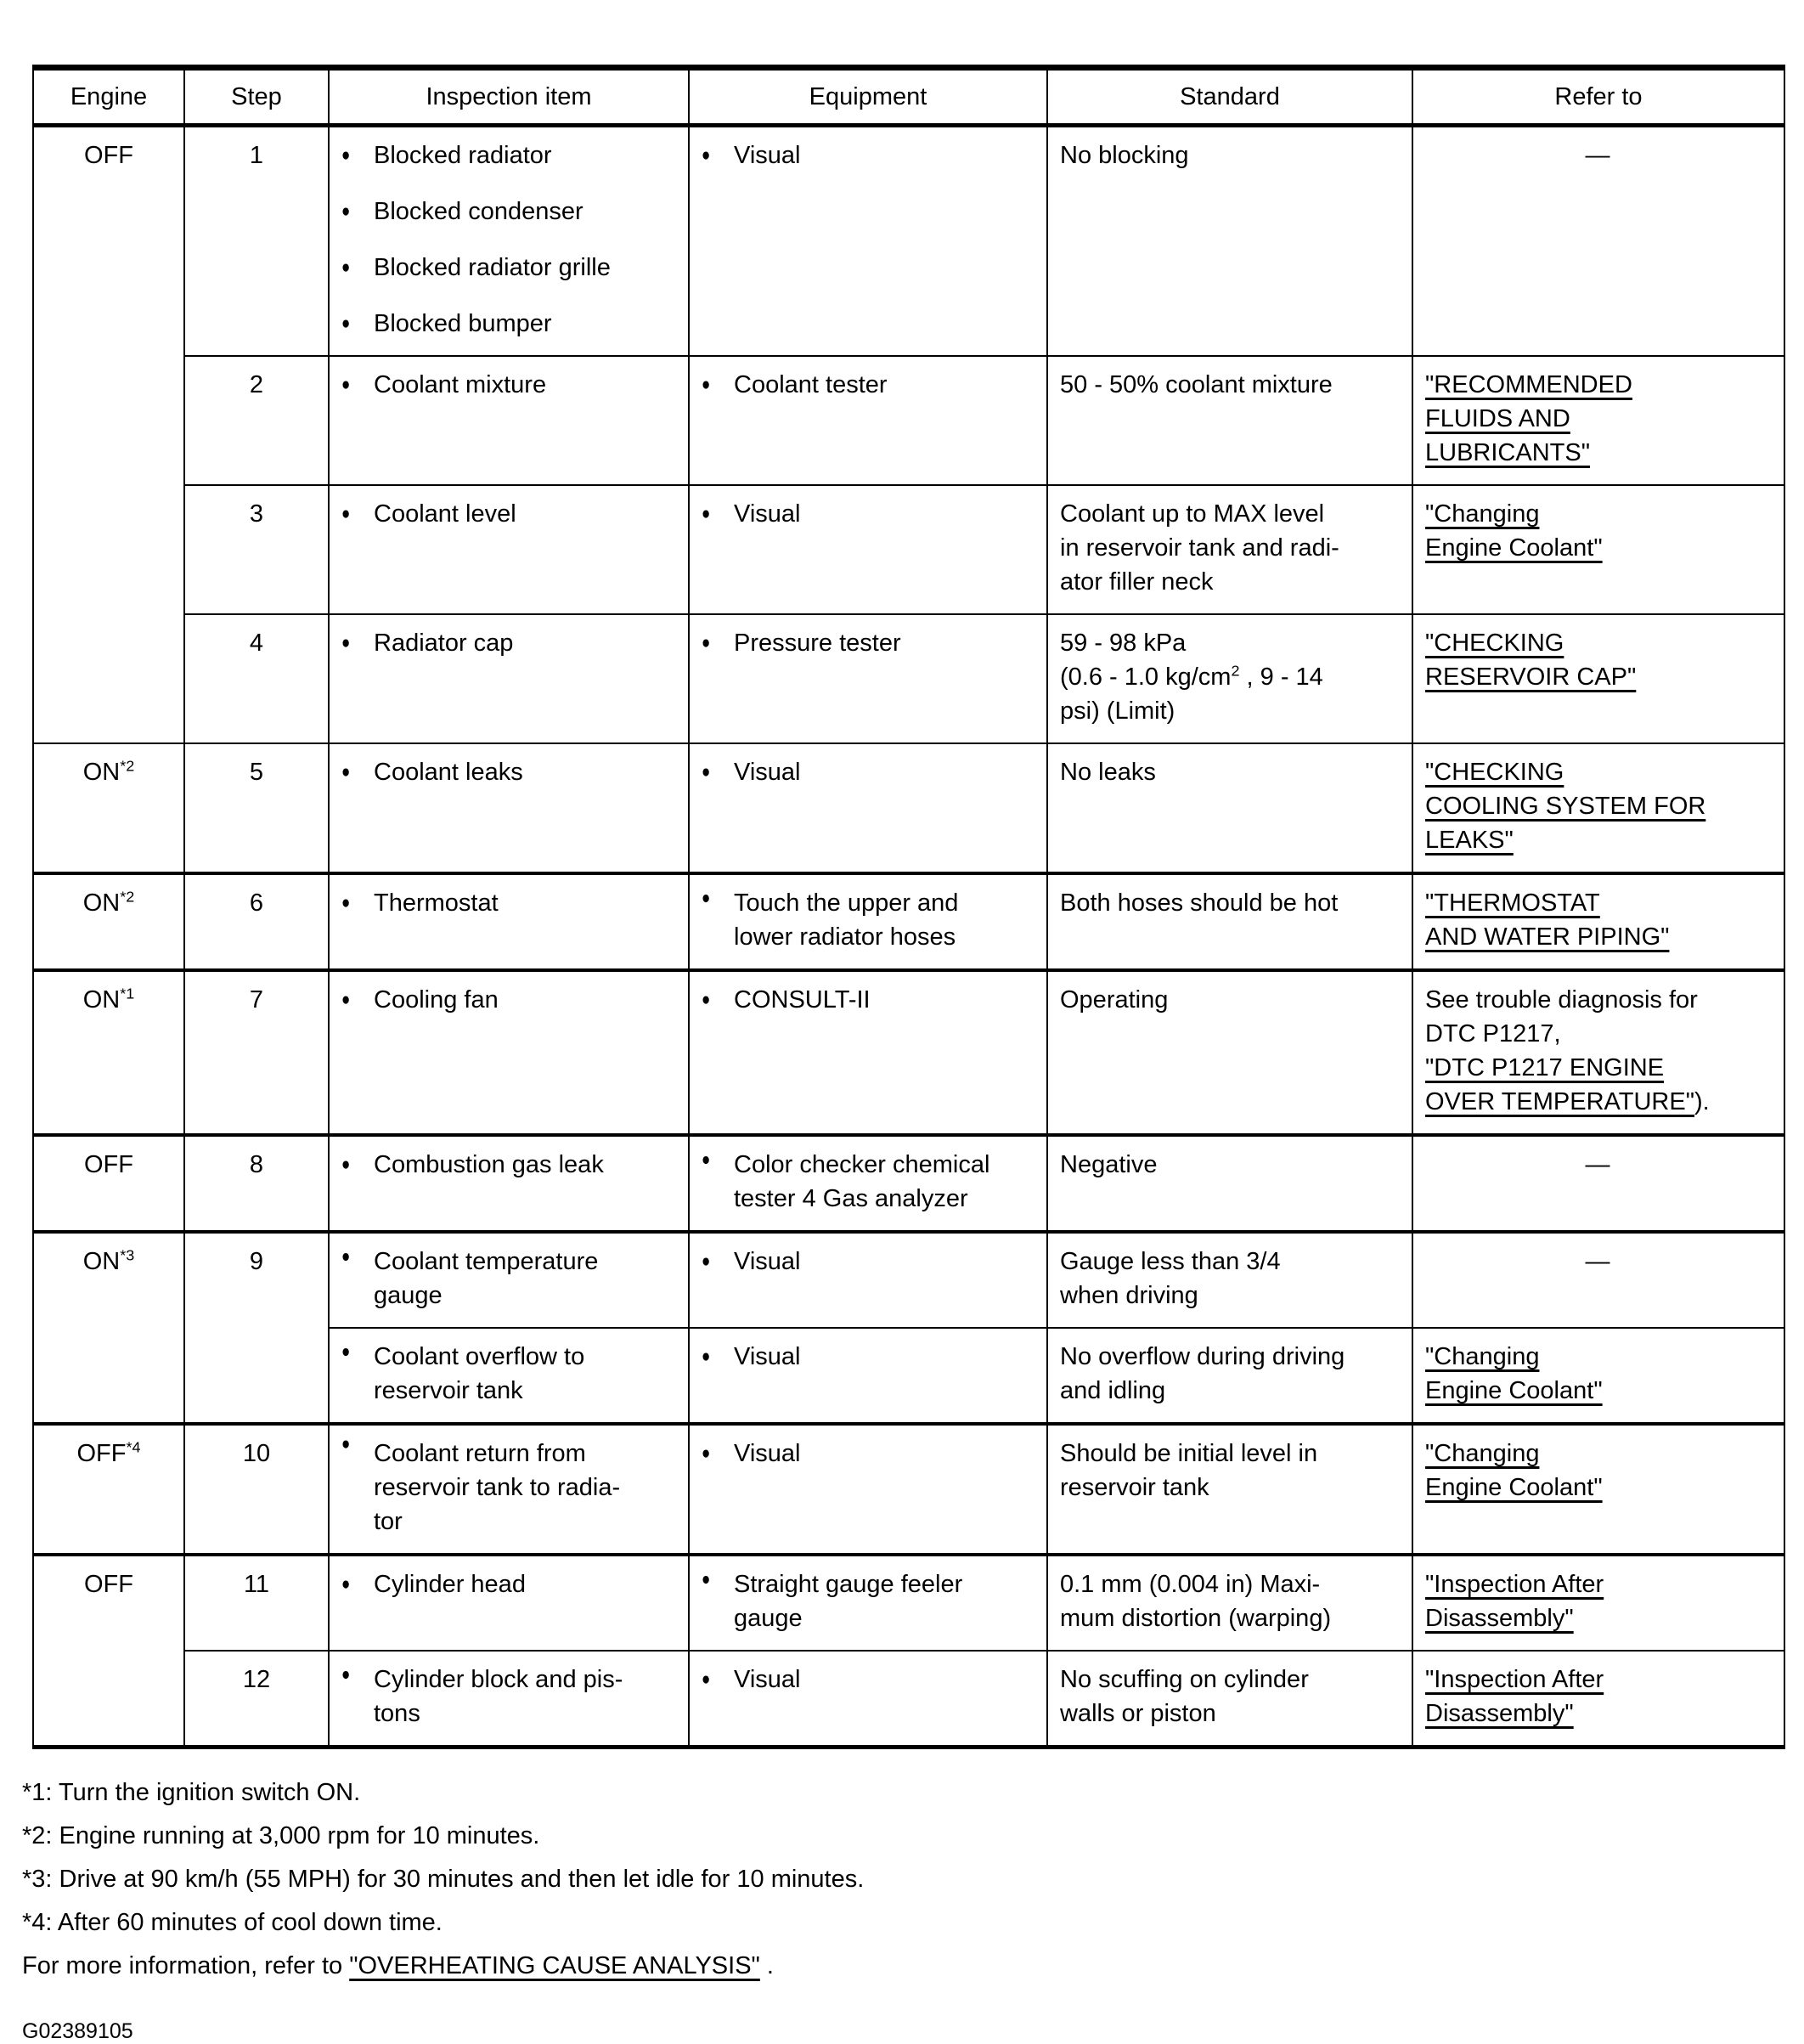 This screenshot has height=2044, width=1804. What do you see at coordinates (868, 514) in the screenshot?
I see `bullet-item: ● Visual` at bounding box center [868, 514].